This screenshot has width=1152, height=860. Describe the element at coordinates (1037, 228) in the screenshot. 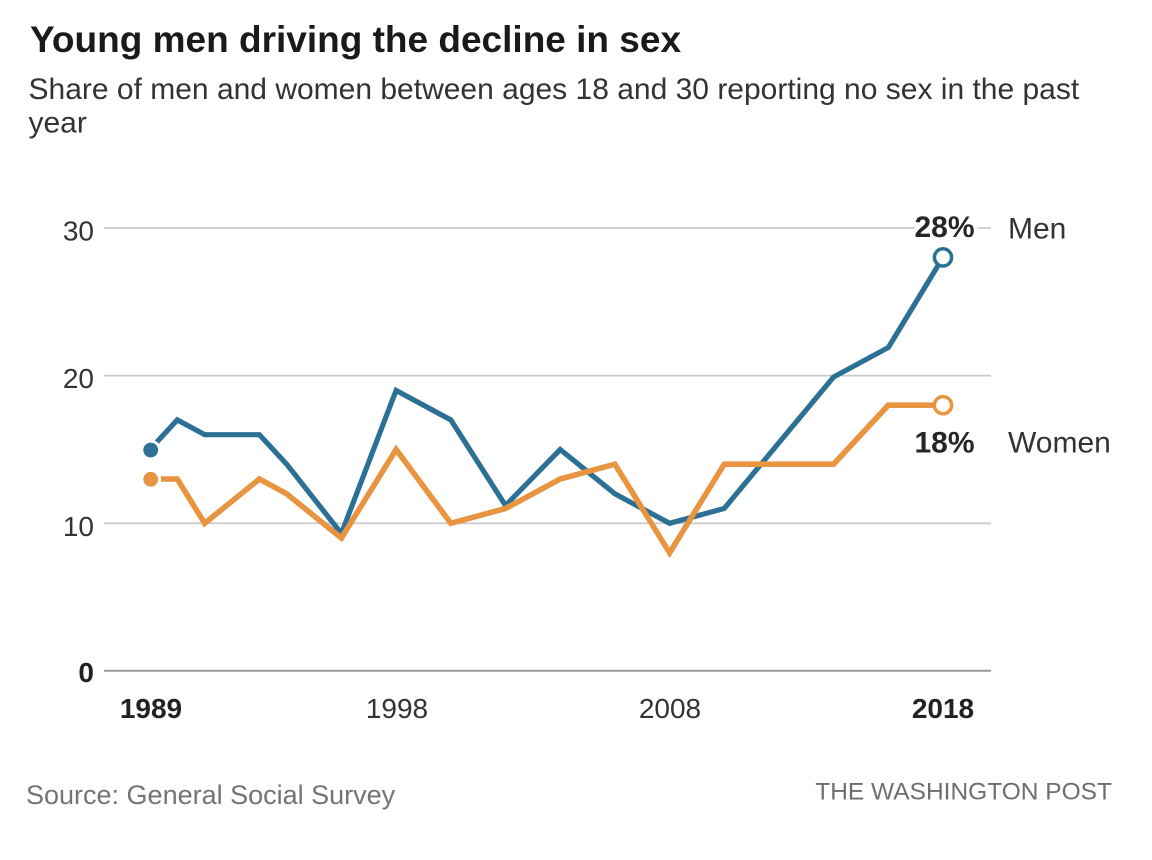

I see `svg-text: Men` at that location.